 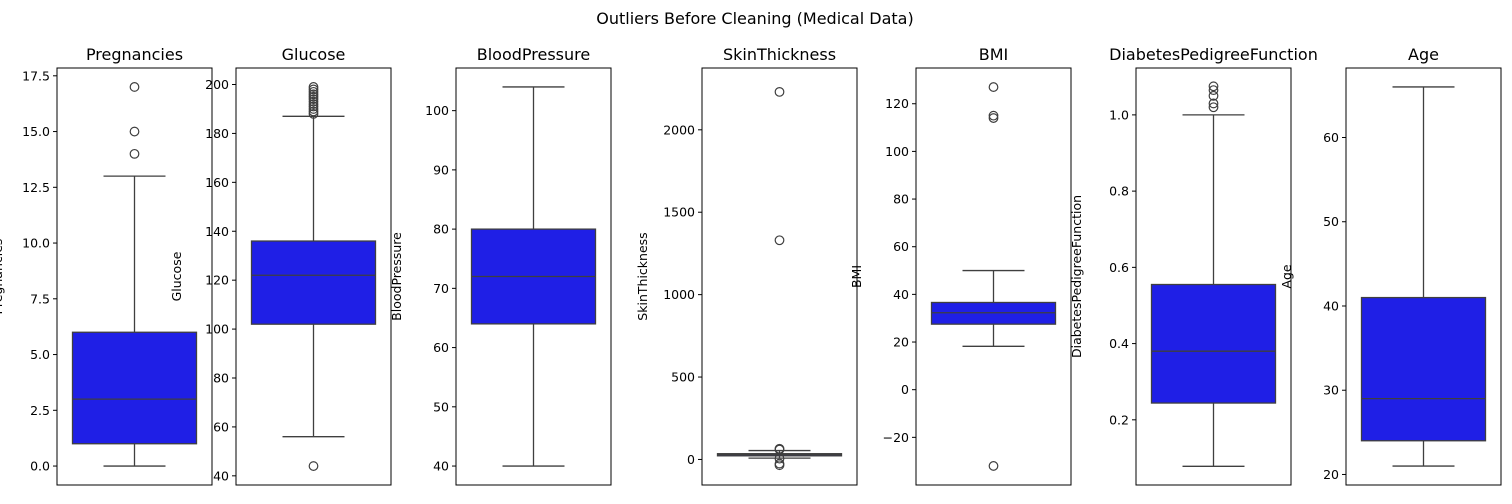 What do you see at coordinates (1119, 419) in the screenshot?
I see `y-tick-label: 0.2` at bounding box center [1119, 419].